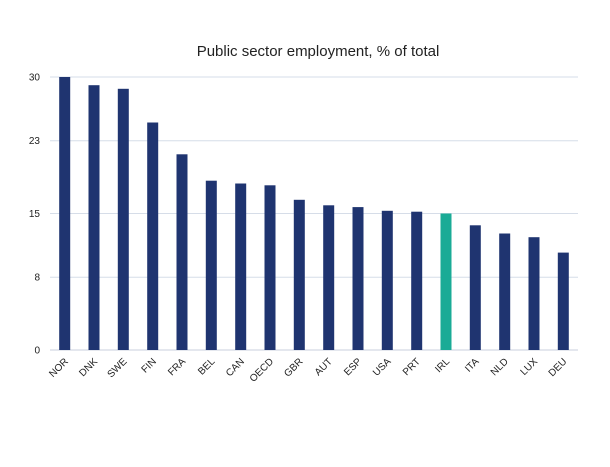 The width and height of the screenshot is (610, 467). I want to click on x-tick-label: GBR, so click(293, 367).